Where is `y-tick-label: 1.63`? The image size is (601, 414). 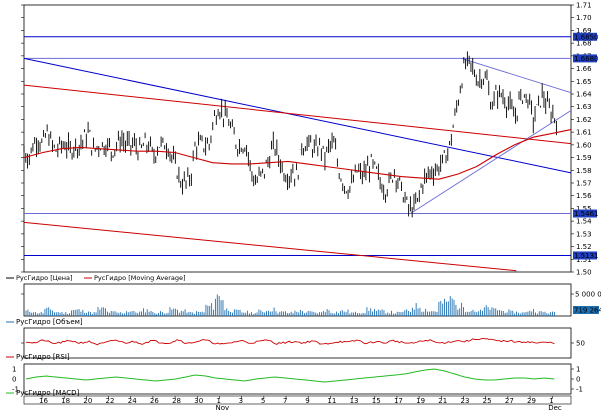
y-tick-label: 1.63 is located at coordinates (584, 107).